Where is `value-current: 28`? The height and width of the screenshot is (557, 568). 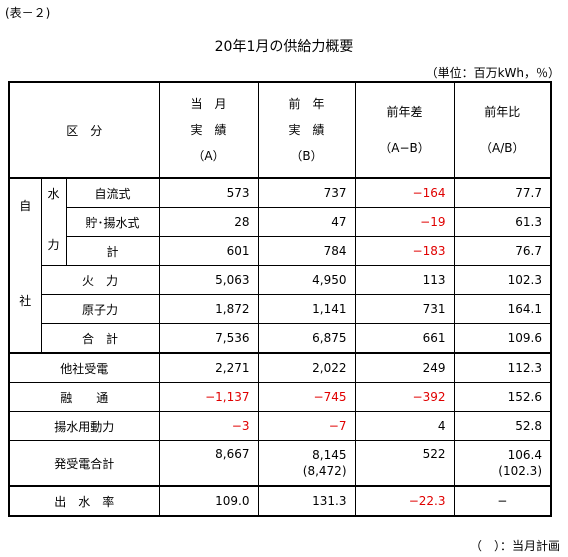 value-current: 28 is located at coordinates (208, 222).